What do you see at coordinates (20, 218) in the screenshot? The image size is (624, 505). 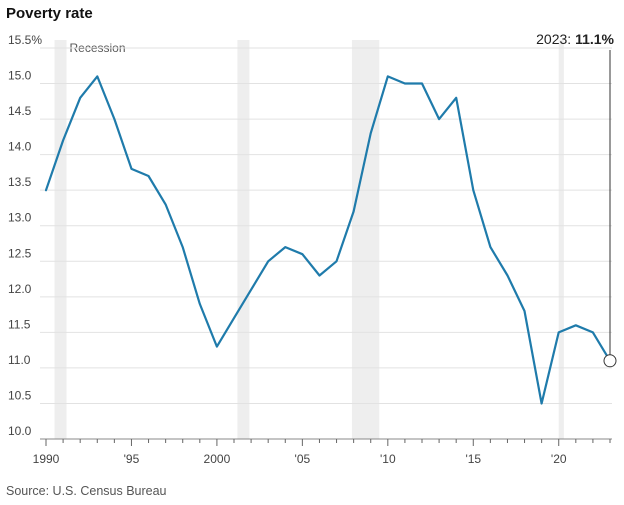 I see `y-tick-label: 13.0` at bounding box center [20, 218].